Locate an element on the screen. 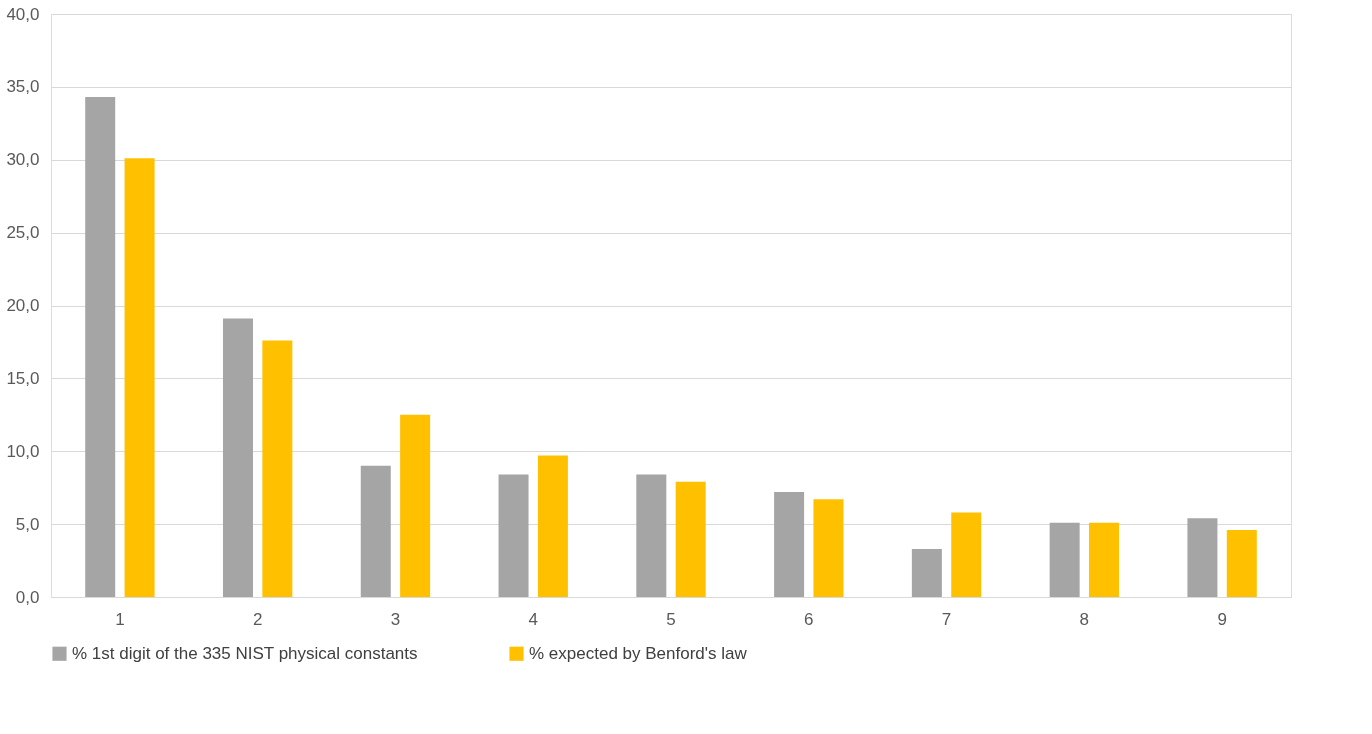 The image size is (1372, 734). x-tick-label: 2 is located at coordinates (257, 619).